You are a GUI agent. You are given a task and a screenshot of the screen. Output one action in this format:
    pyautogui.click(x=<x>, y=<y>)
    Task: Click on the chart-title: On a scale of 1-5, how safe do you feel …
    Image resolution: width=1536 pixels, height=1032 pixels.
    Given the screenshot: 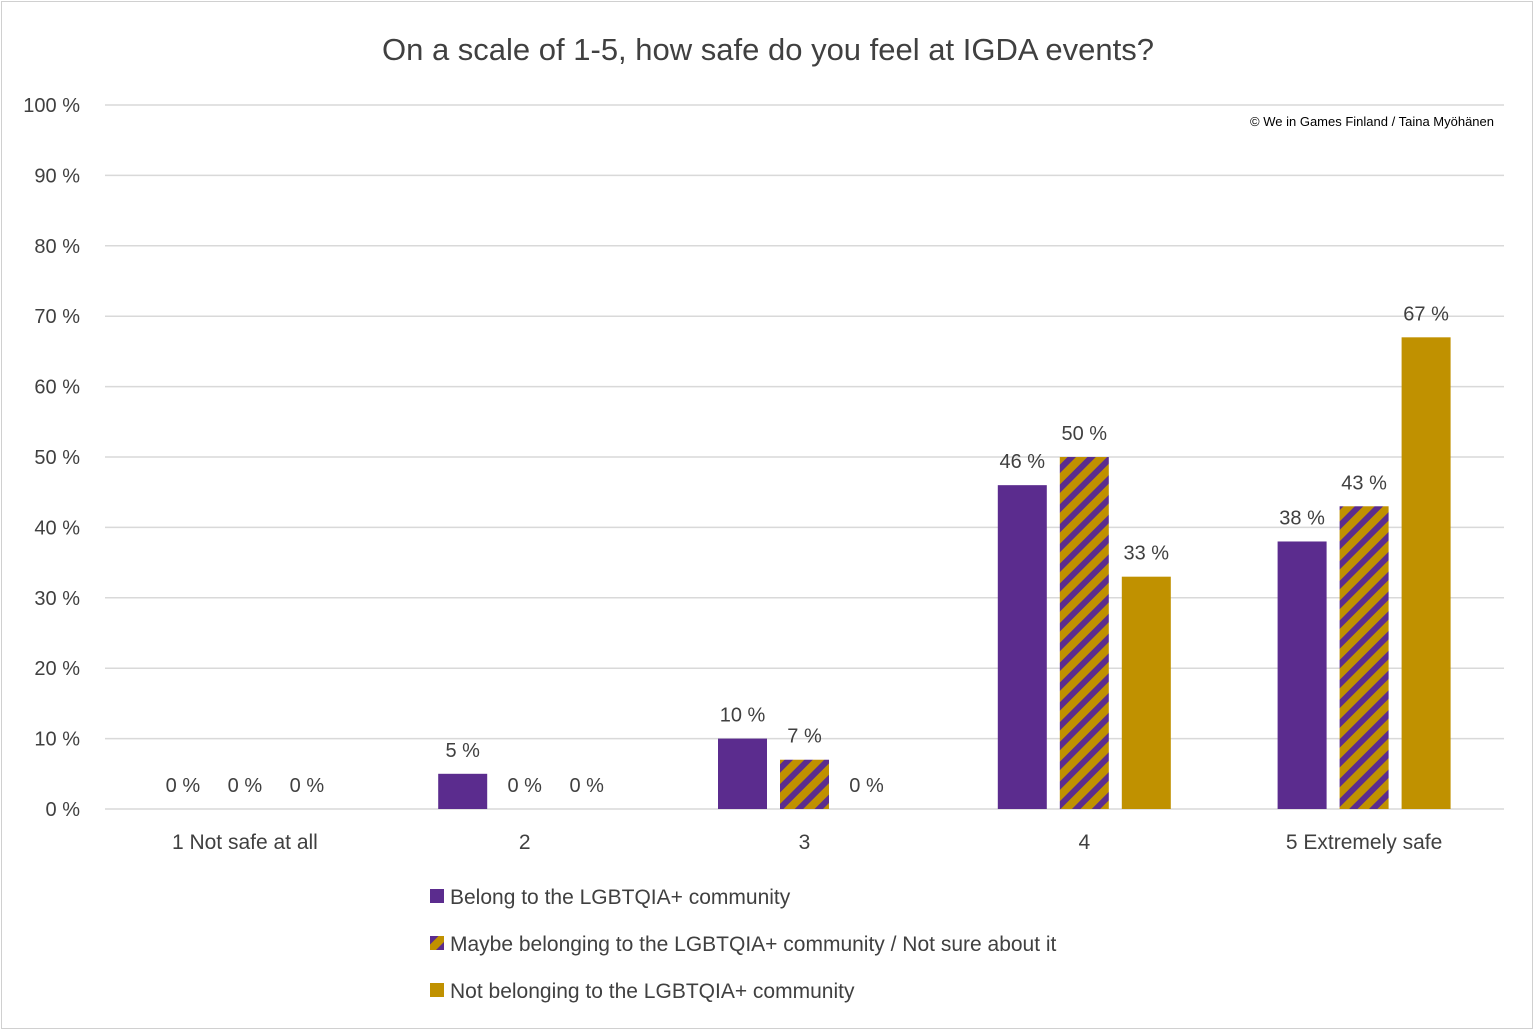 What is the action you would take?
    pyautogui.click(x=768, y=49)
    